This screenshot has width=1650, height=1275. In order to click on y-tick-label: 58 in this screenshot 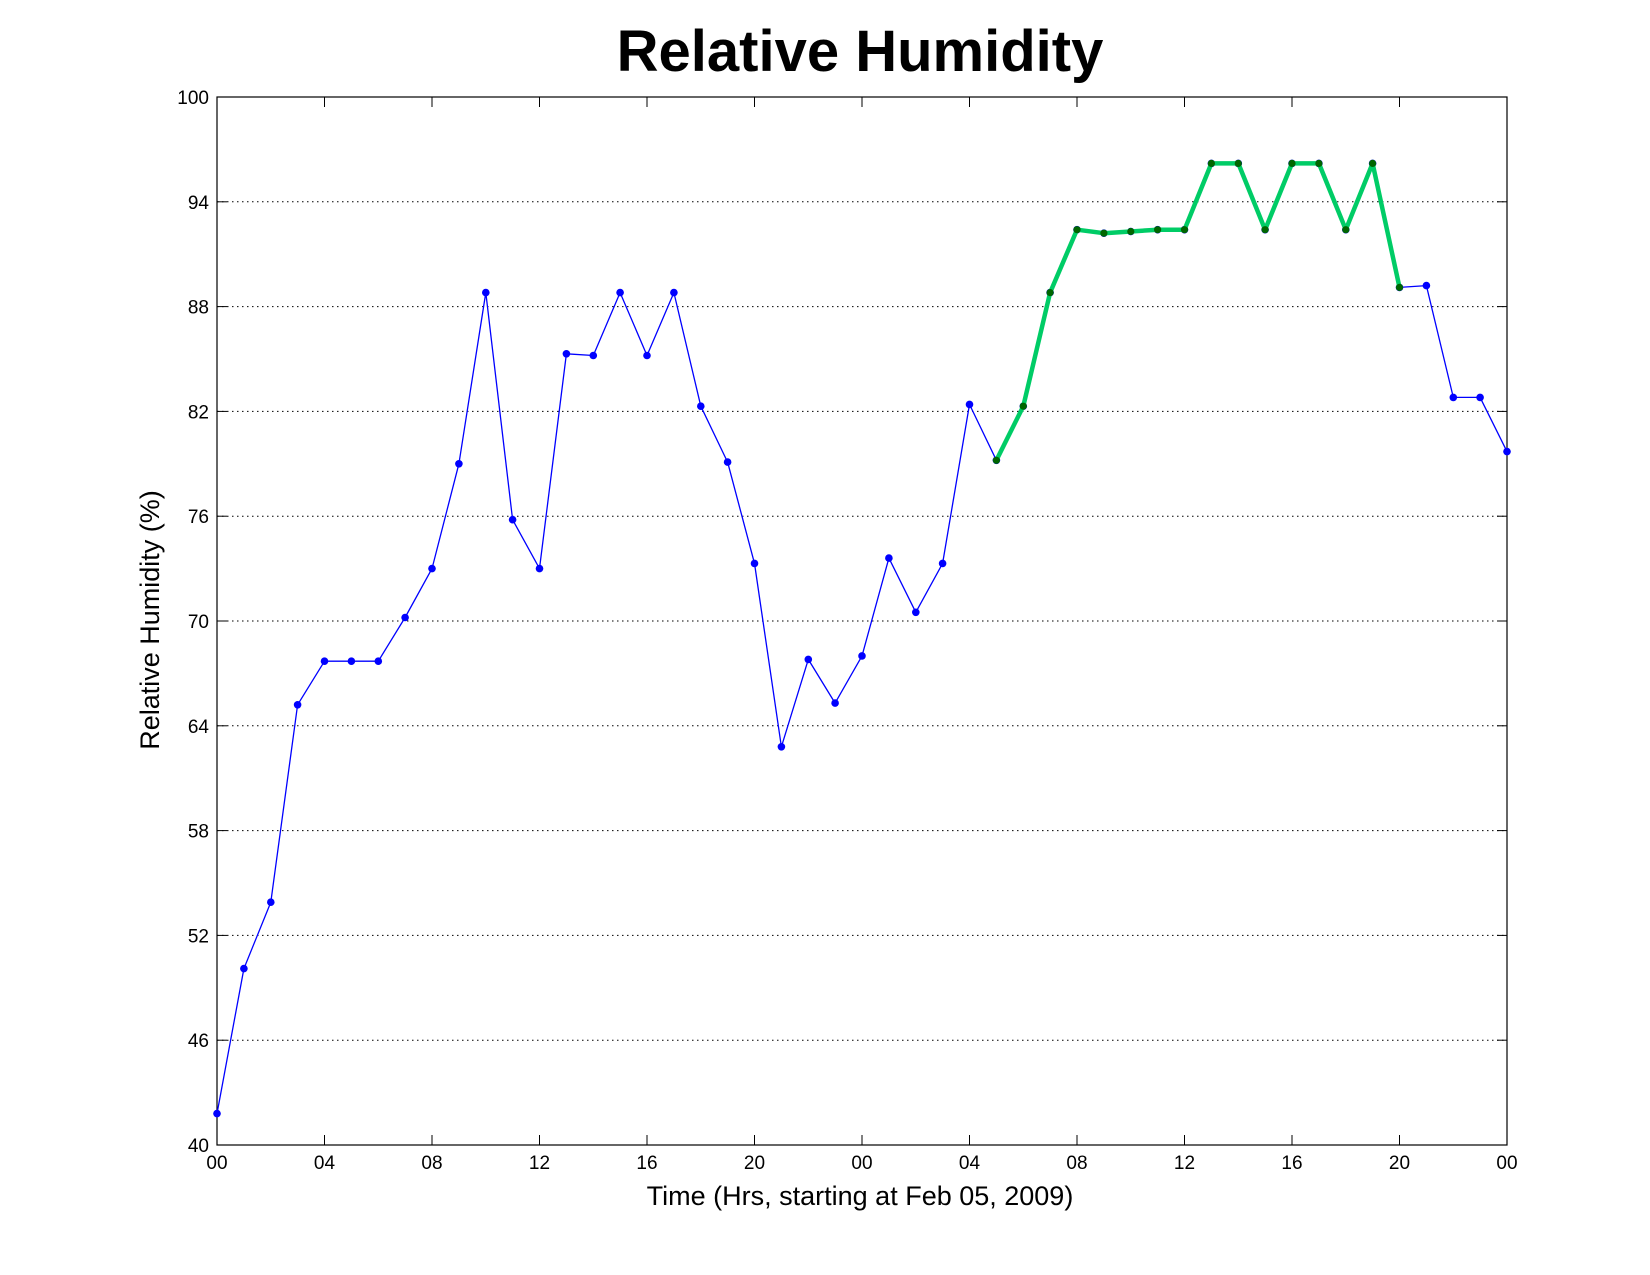, I will do `click(198, 832)`.